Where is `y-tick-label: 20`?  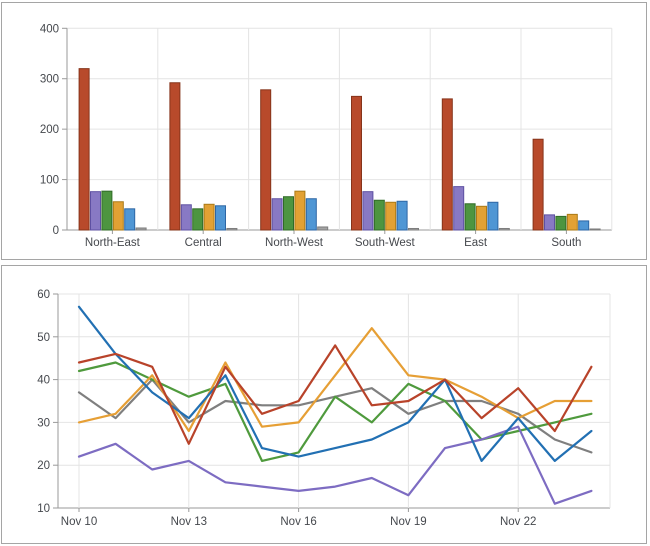 y-tick-label: 20 is located at coordinates (43, 466).